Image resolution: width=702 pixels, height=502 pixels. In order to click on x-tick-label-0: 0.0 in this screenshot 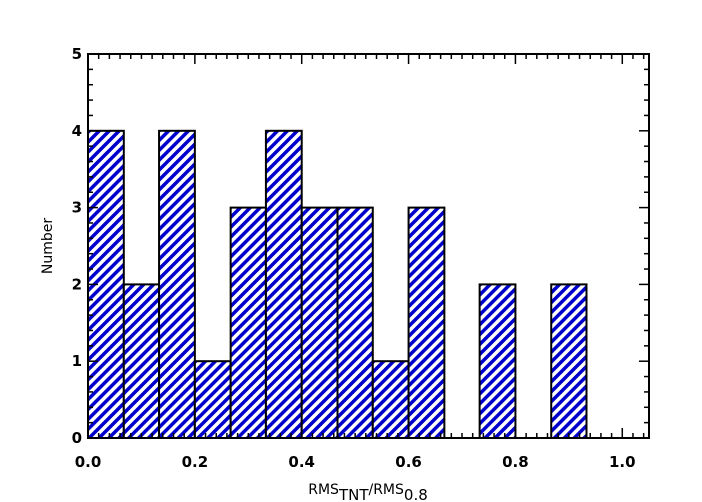, I will do `click(88, 462)`.